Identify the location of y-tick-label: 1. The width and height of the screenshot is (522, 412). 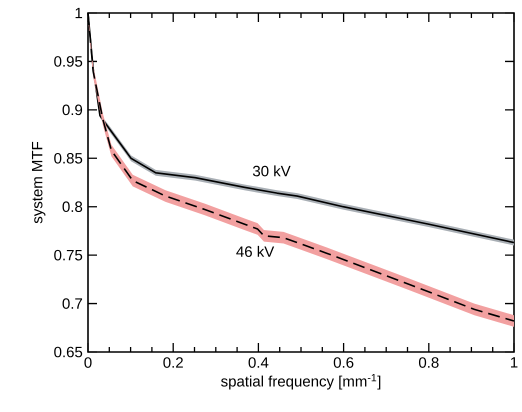
(79, 13).